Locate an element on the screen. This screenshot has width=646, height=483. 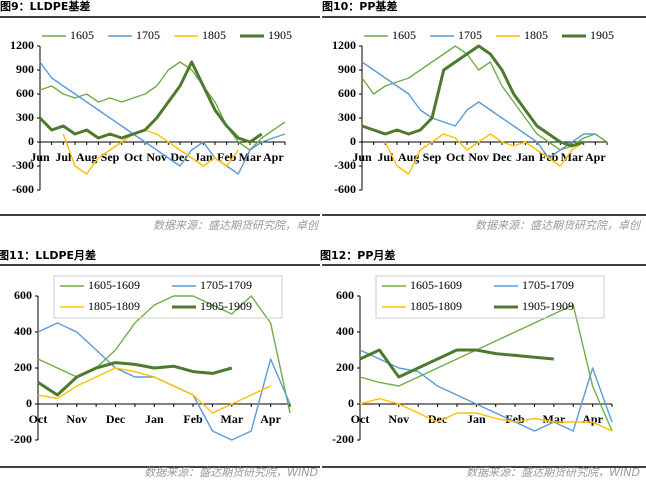
chart-title: 图10：PP基差 is located at coordinates (359, 6).